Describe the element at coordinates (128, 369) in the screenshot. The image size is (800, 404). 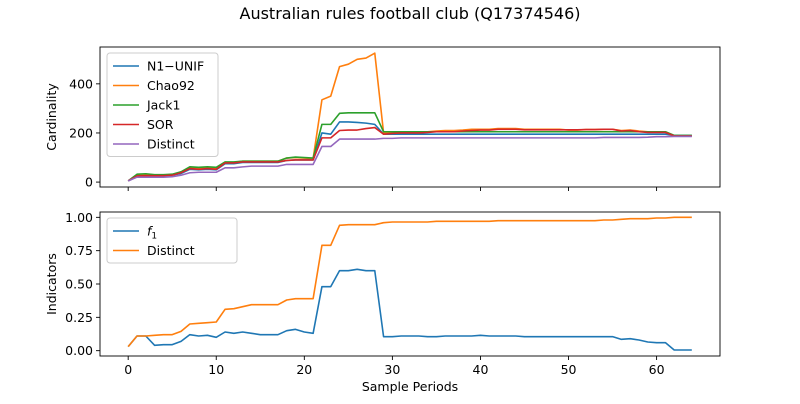
I see `x-tick-label: 0` at that location.